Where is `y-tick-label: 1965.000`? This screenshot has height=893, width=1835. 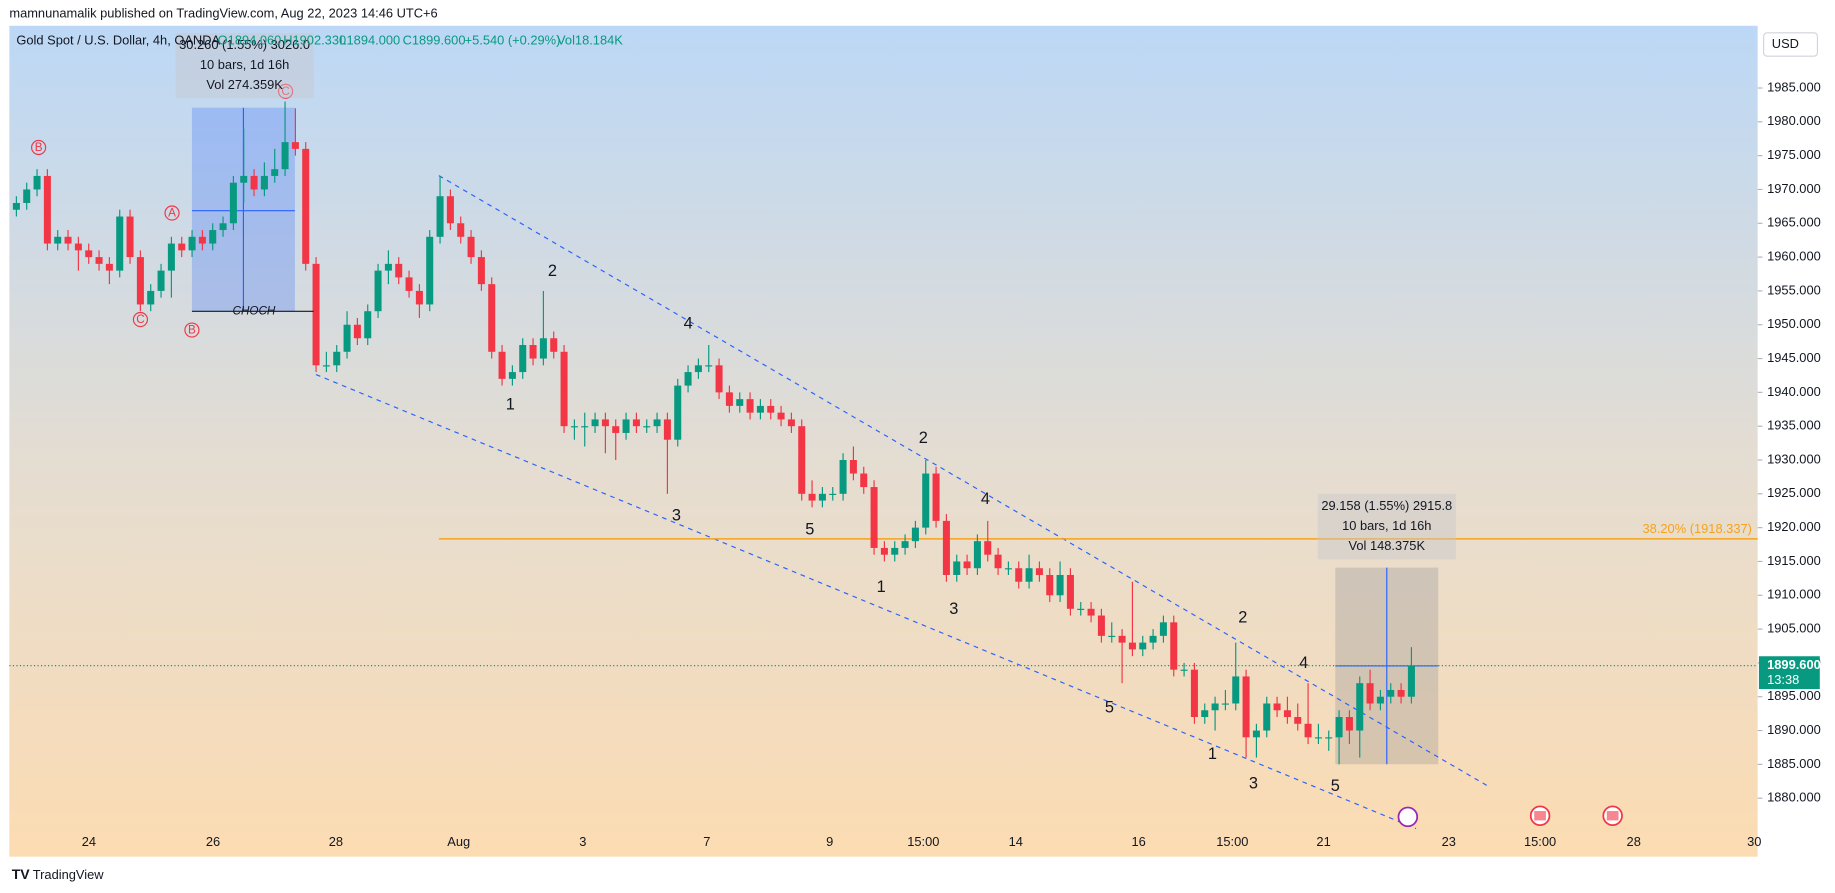
y-tick-label: 1965.000 is located at coordinates (1794, 222).